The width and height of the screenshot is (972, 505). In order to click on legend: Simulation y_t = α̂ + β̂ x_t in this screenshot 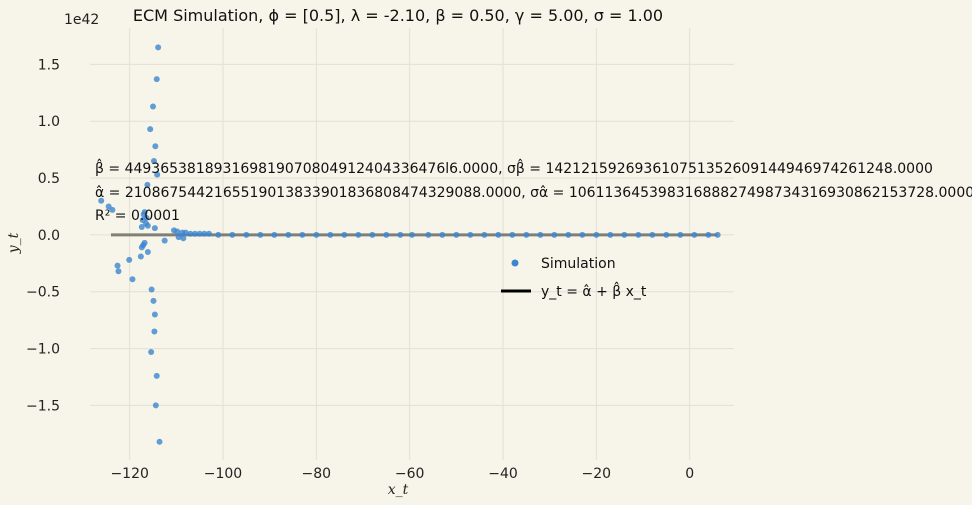, I will do `click(574, 278)`.